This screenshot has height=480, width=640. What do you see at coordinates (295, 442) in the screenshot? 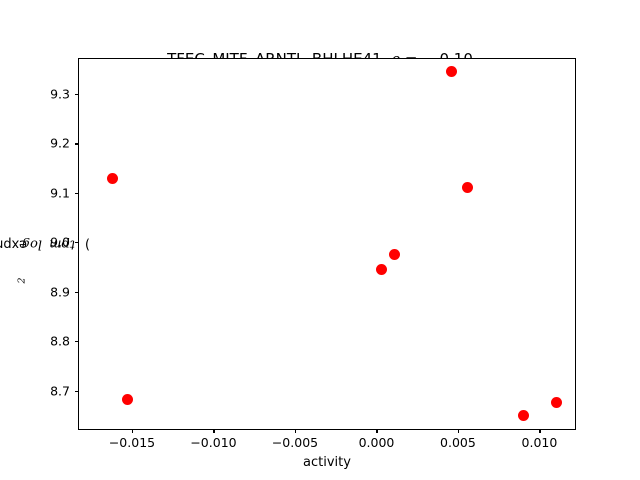
I see `x-axis-tick-label: −0.005` at bounding box center [295, 442].